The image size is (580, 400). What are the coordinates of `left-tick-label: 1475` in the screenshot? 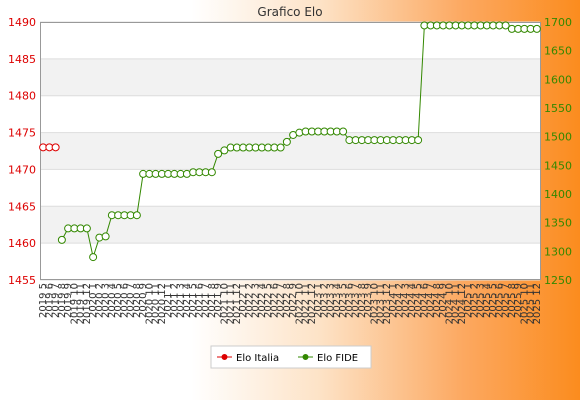 It's located at (22, 133).